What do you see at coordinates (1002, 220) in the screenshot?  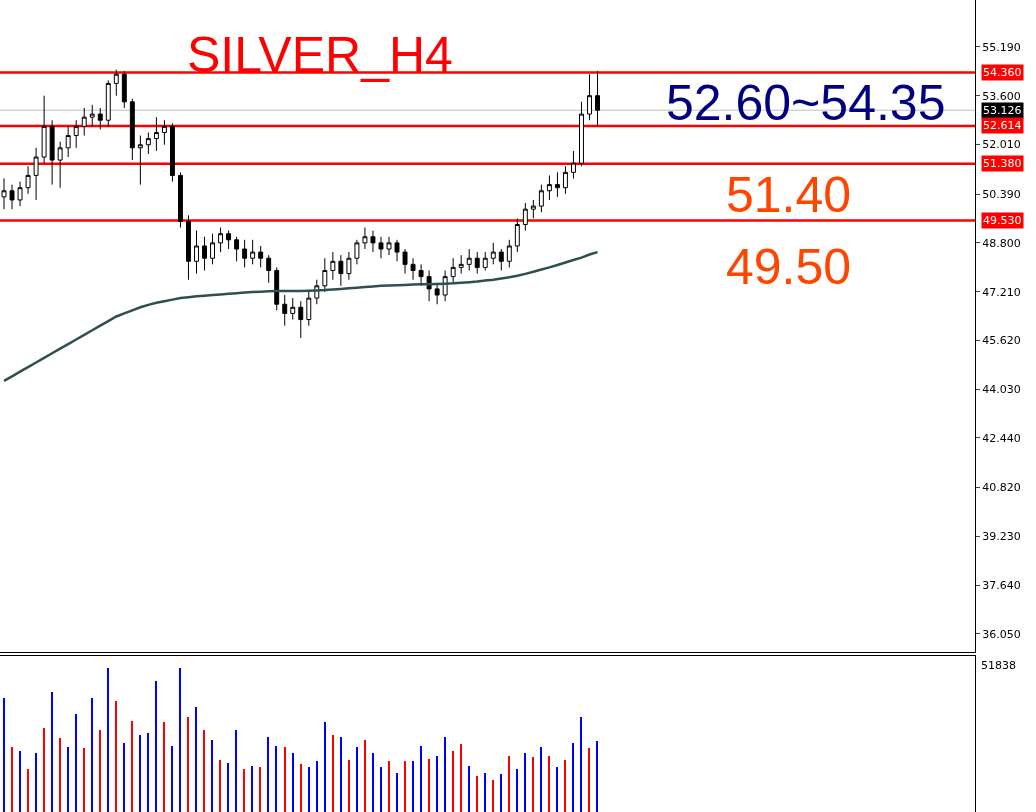 I see `ref-line-label: 49.530` at bounding box center [1002, 220].